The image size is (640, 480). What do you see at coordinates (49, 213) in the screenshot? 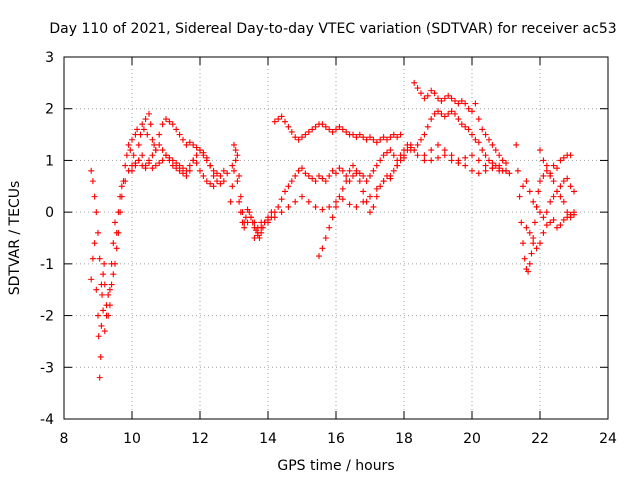
I see `y-tick-label: 0` at bounding box center [49, 213].